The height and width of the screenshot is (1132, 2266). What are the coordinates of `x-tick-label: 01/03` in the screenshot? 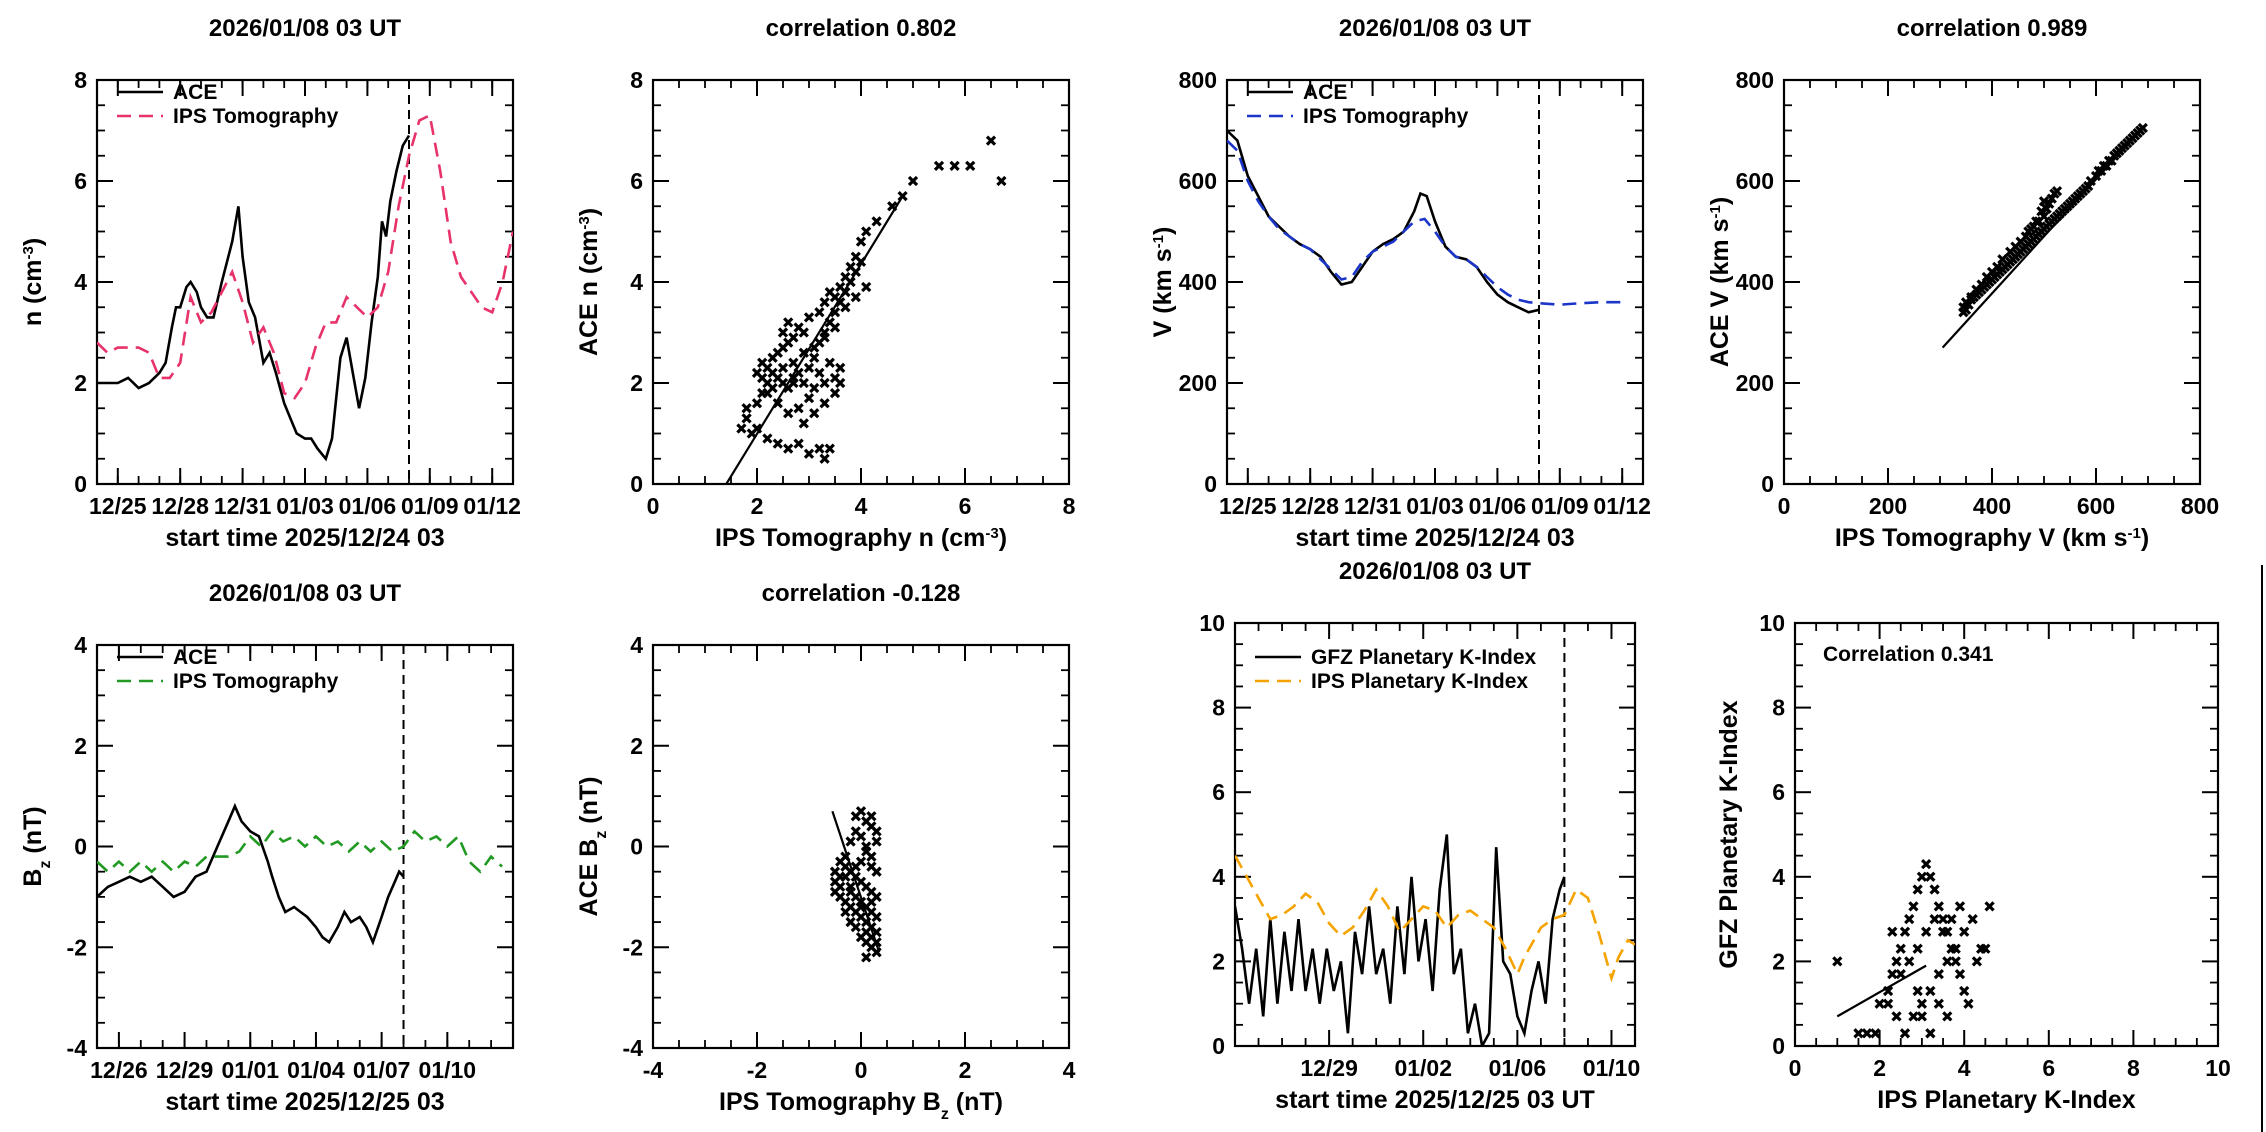 It's located at (305, 506).